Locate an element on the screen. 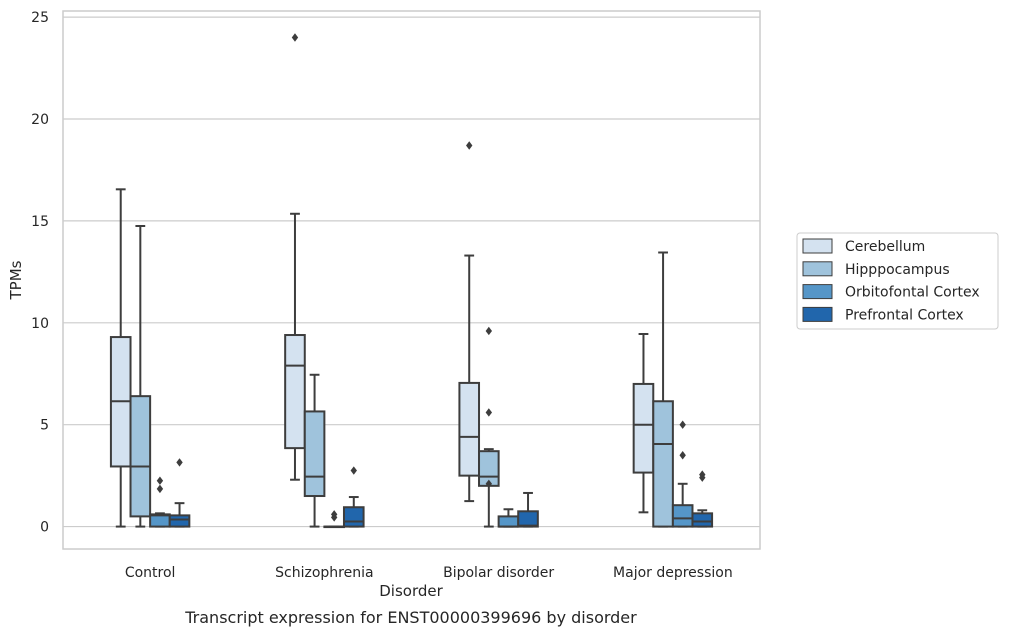 The width and height of the screenshot is (1009, 636). x-axis-label: Disorder is located at coordinates (411, 591).